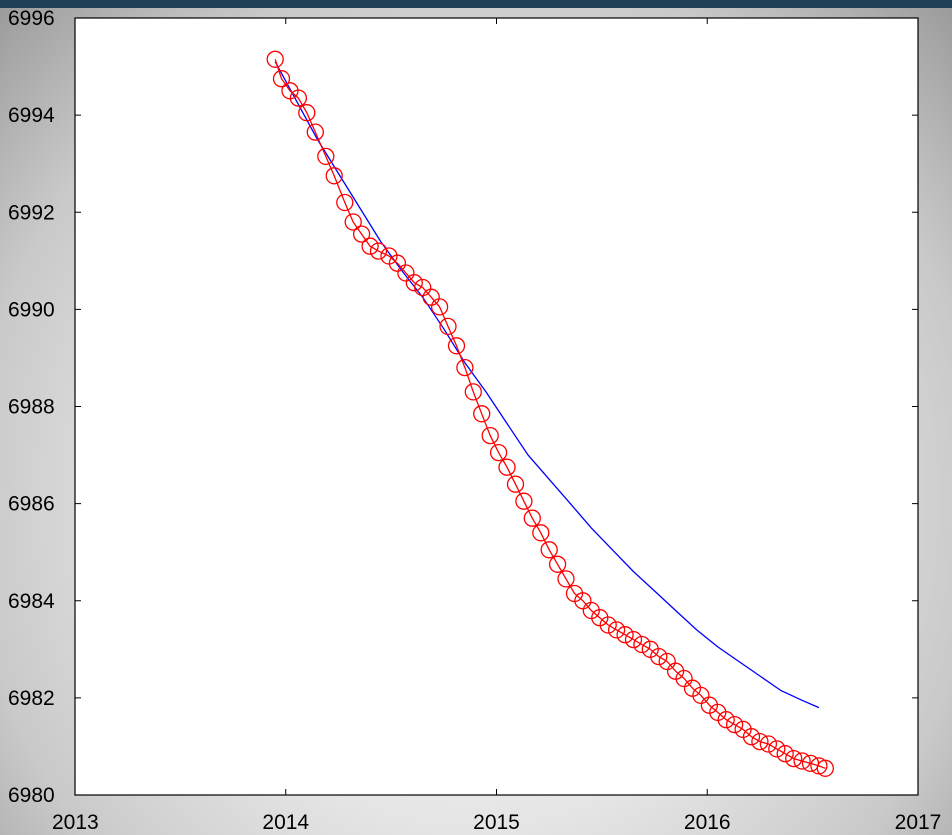 The image size is (952, 835). I want to click on x-tick-label: 2015, so click(496, 822).